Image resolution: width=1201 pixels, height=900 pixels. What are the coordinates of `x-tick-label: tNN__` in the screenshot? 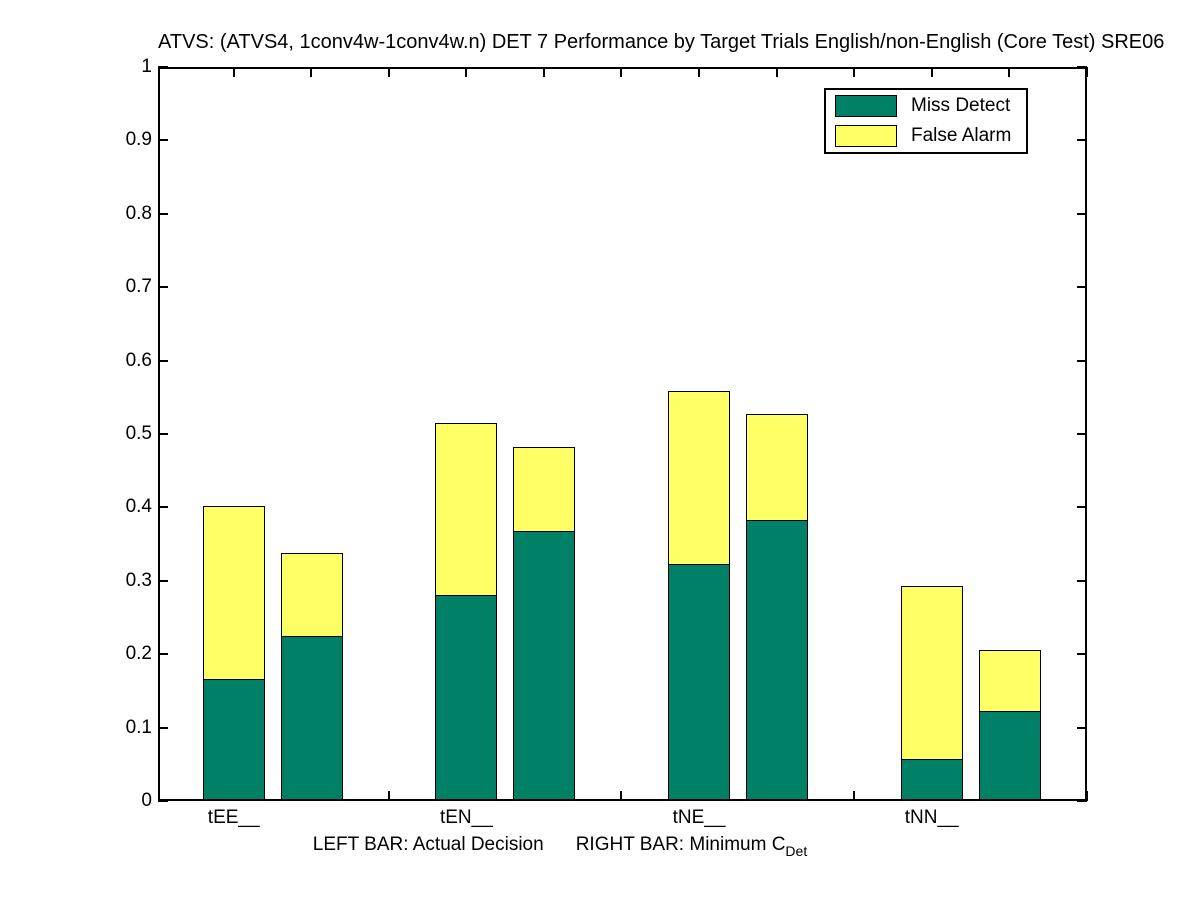 It's located at (931, 817).